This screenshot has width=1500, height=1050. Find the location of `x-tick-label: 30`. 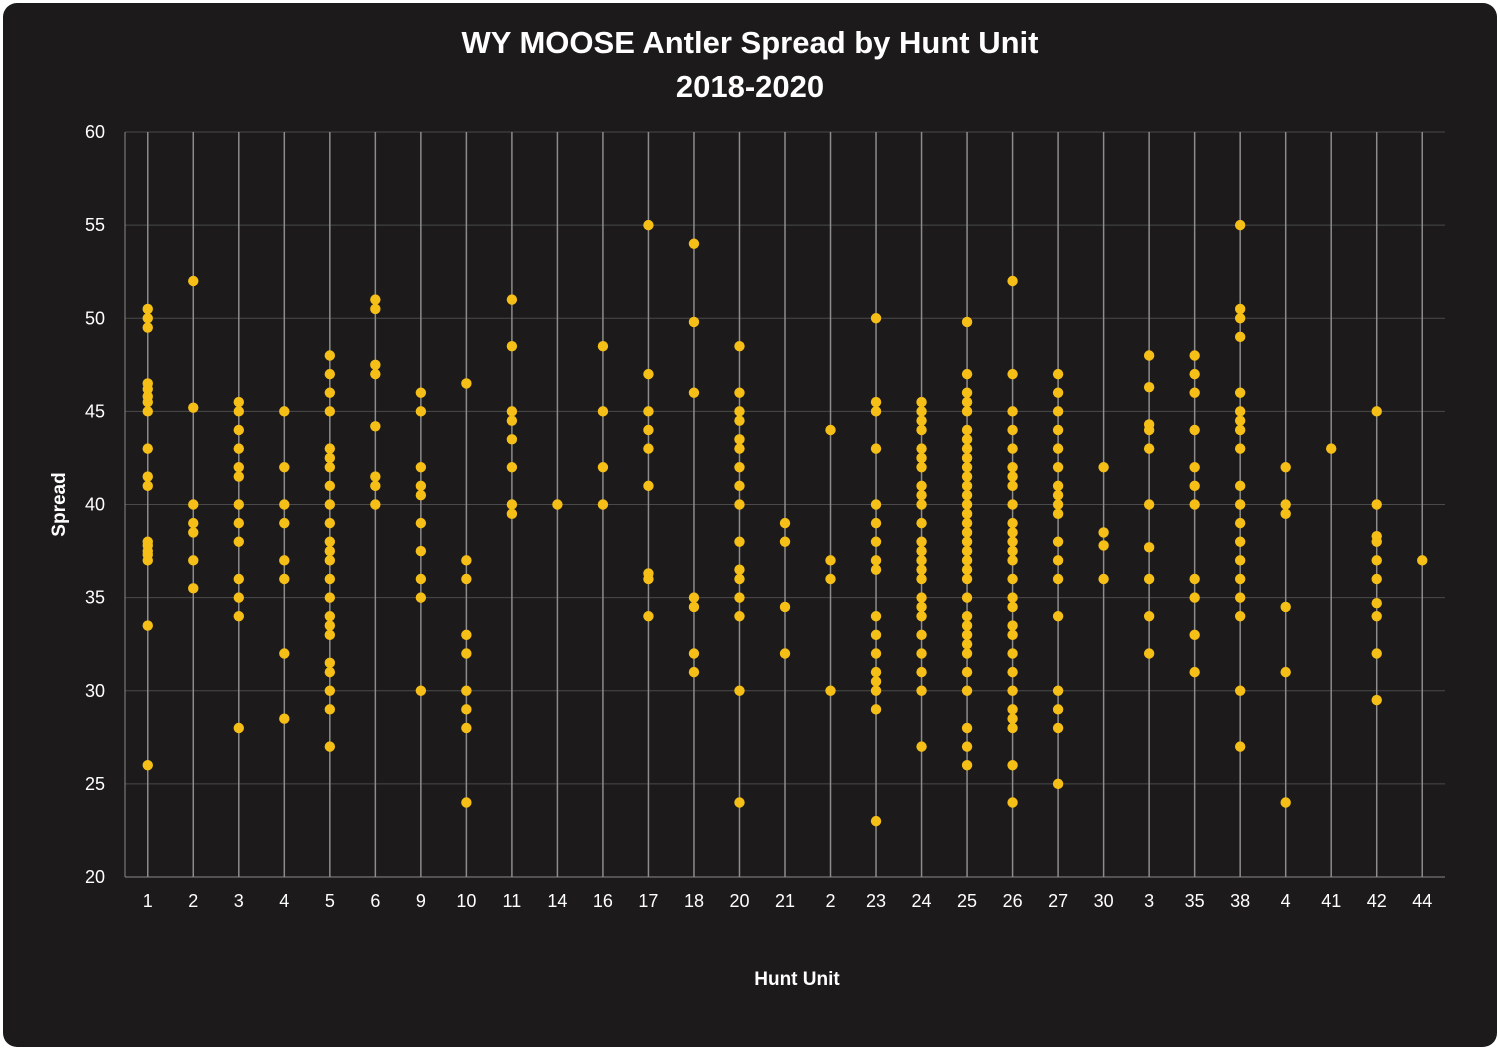

x-tick-label: 30 is located at coordinates (1104, 901).